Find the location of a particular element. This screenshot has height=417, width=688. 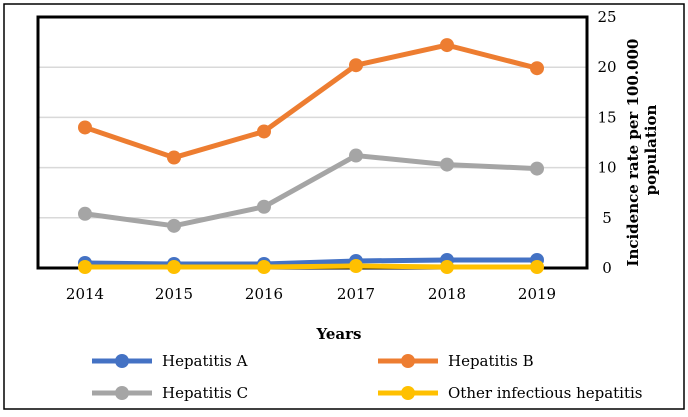

y-tick-label: 5 is located at coordinates (607, 218).